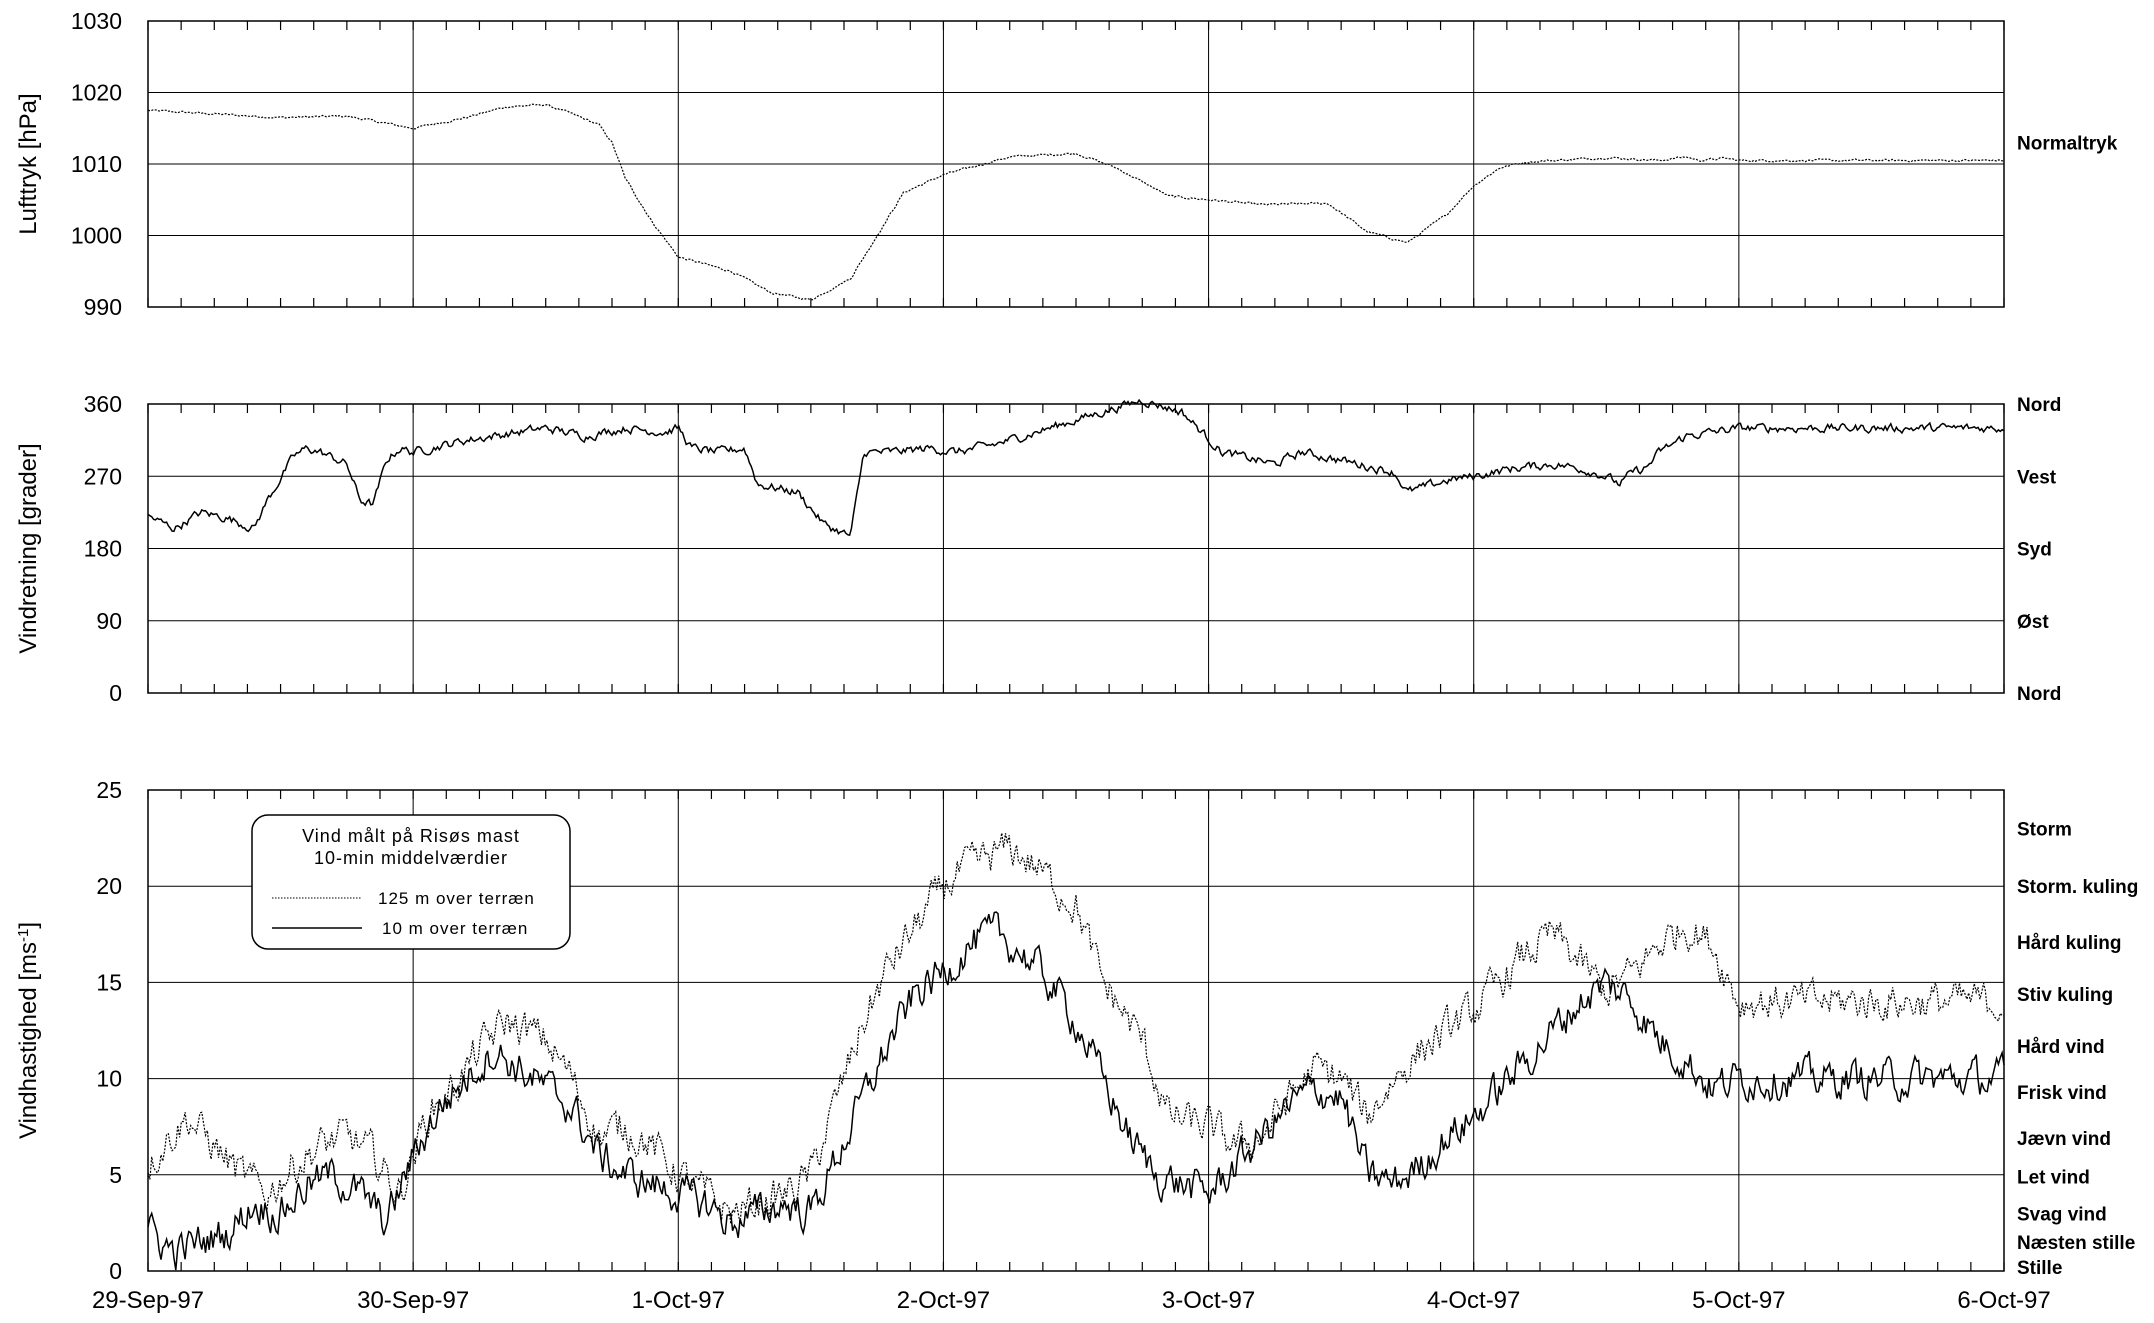  I want to click on y-tick-label: 5, so click(115, 1175).